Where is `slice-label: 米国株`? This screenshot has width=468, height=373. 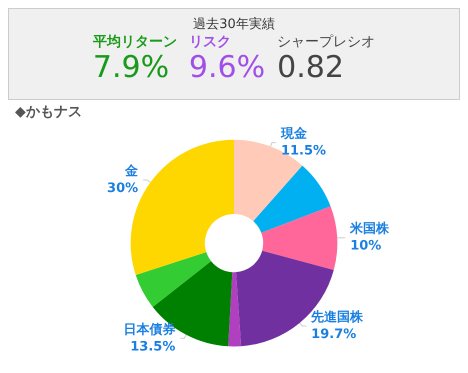
slice-label: 米国株 is located at coordinates (369, 229).